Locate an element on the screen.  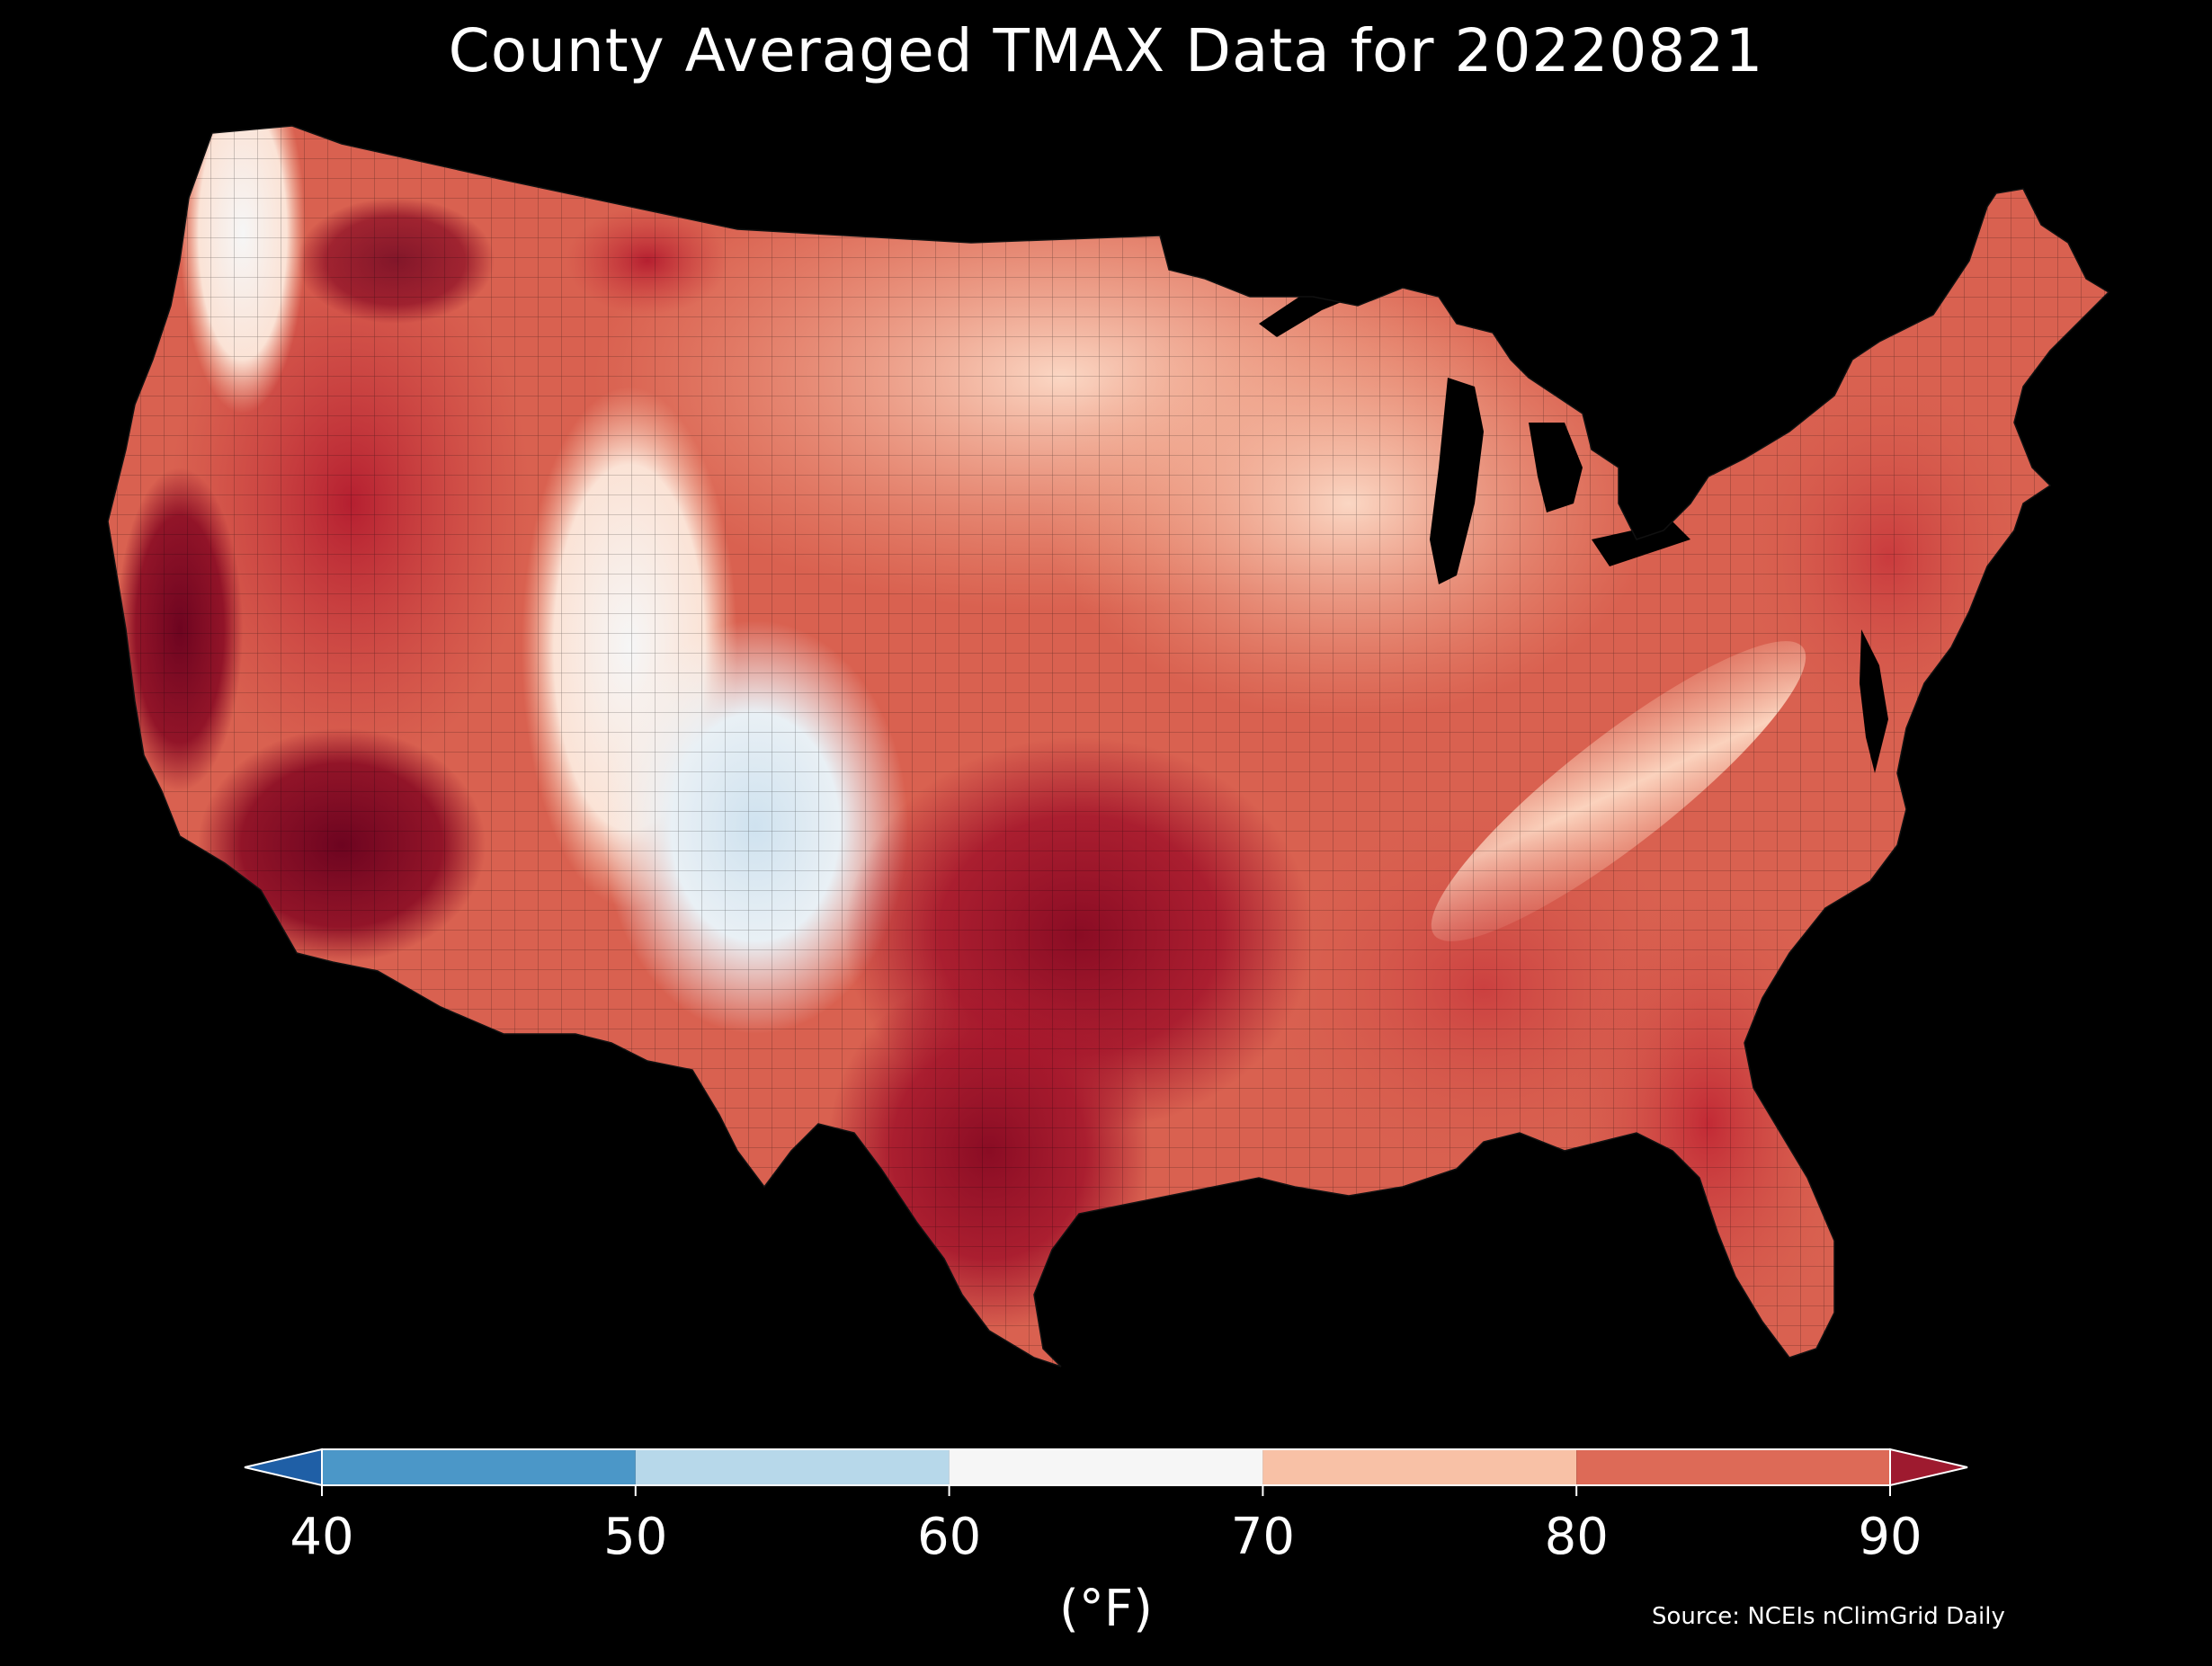
colorbar-tick-label-50: 50 is located at coordinates (635, 1537).